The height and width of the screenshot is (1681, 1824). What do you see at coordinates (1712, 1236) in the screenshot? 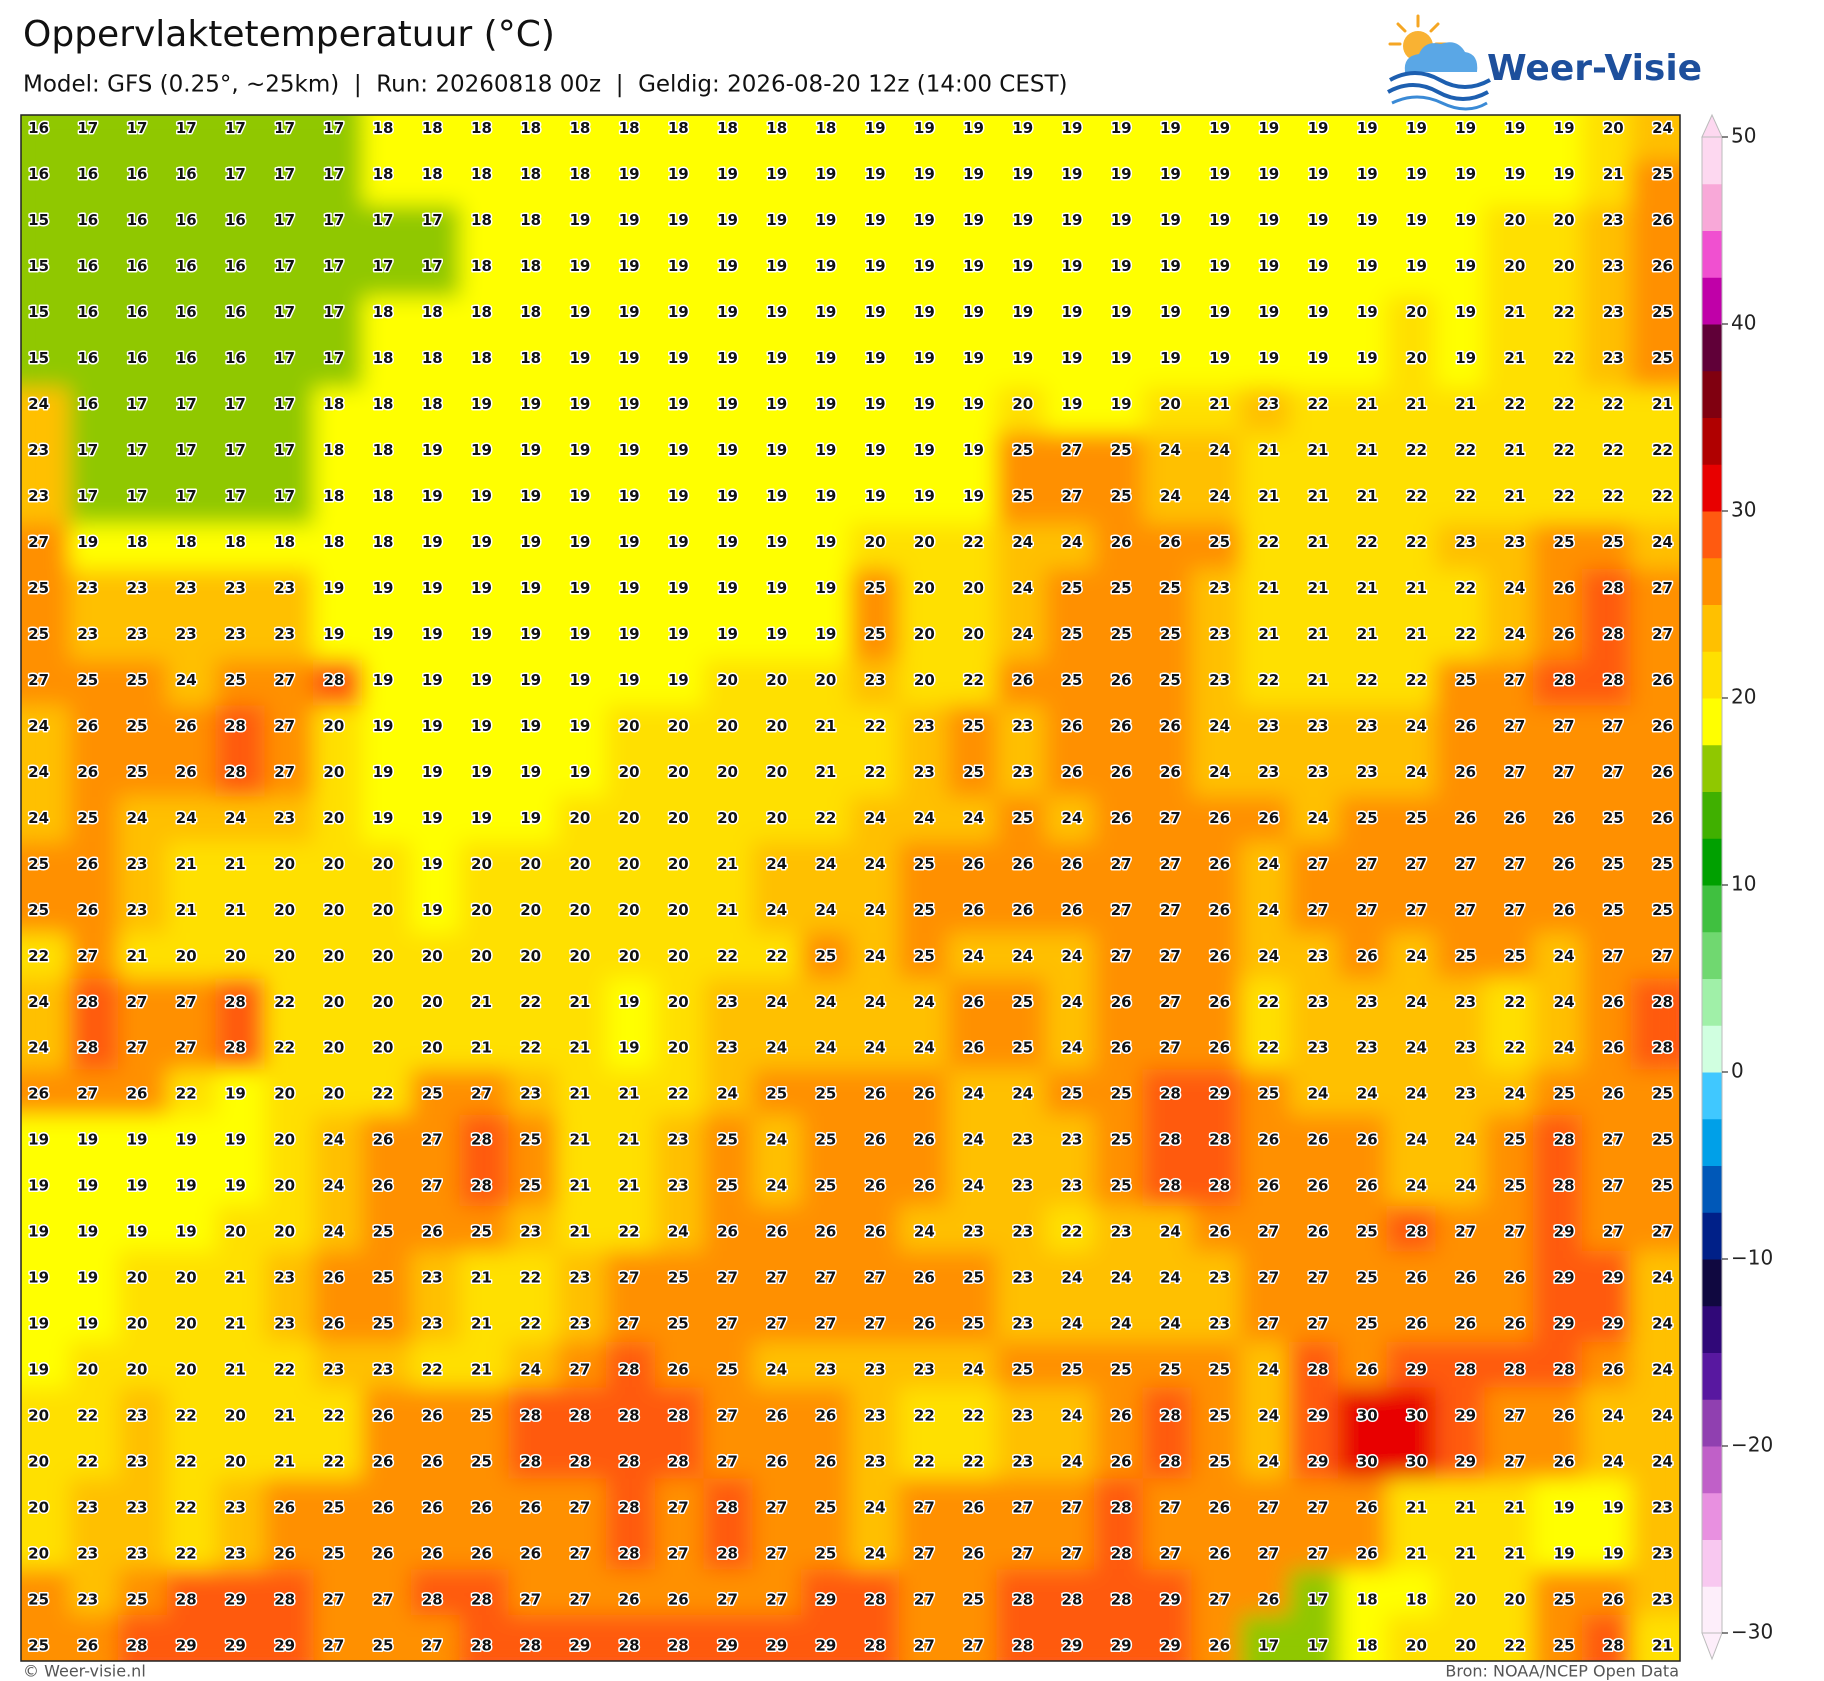
I see `colorbar-band` at bounding box center [1712, 1236].